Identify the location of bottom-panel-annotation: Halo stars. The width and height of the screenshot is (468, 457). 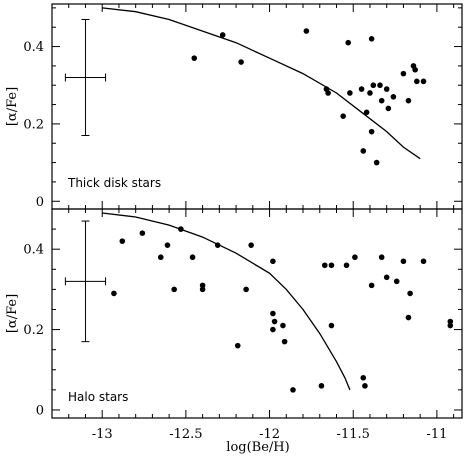
(98, 397).